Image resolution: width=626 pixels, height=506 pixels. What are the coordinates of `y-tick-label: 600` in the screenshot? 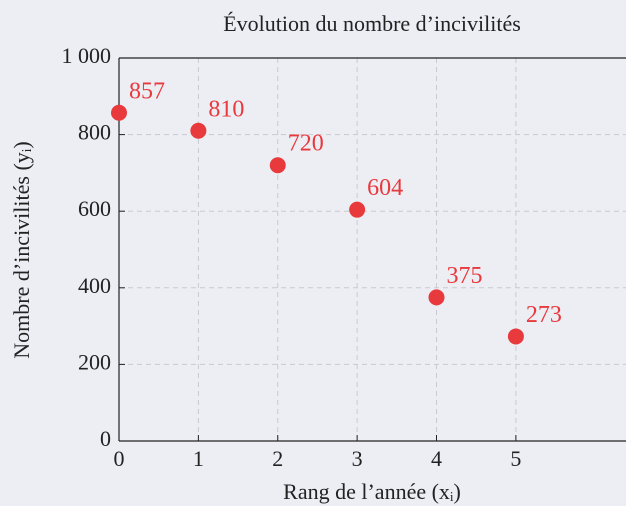 It's located at (94, 208).